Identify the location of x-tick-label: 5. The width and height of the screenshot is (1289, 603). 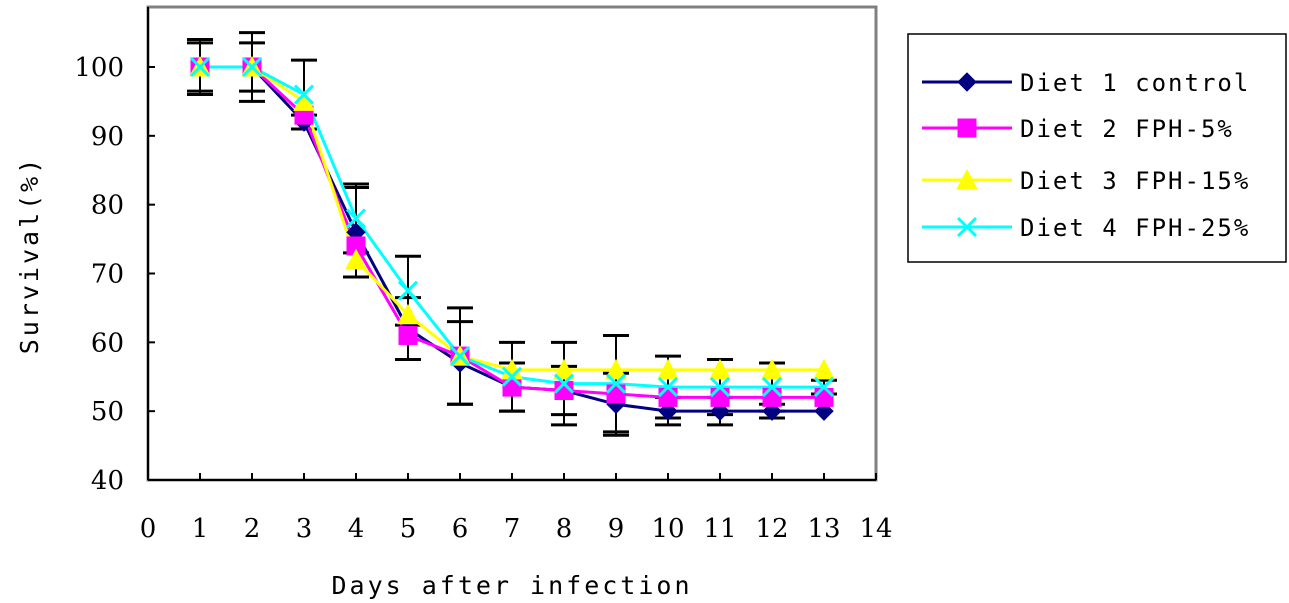
(408, 529).